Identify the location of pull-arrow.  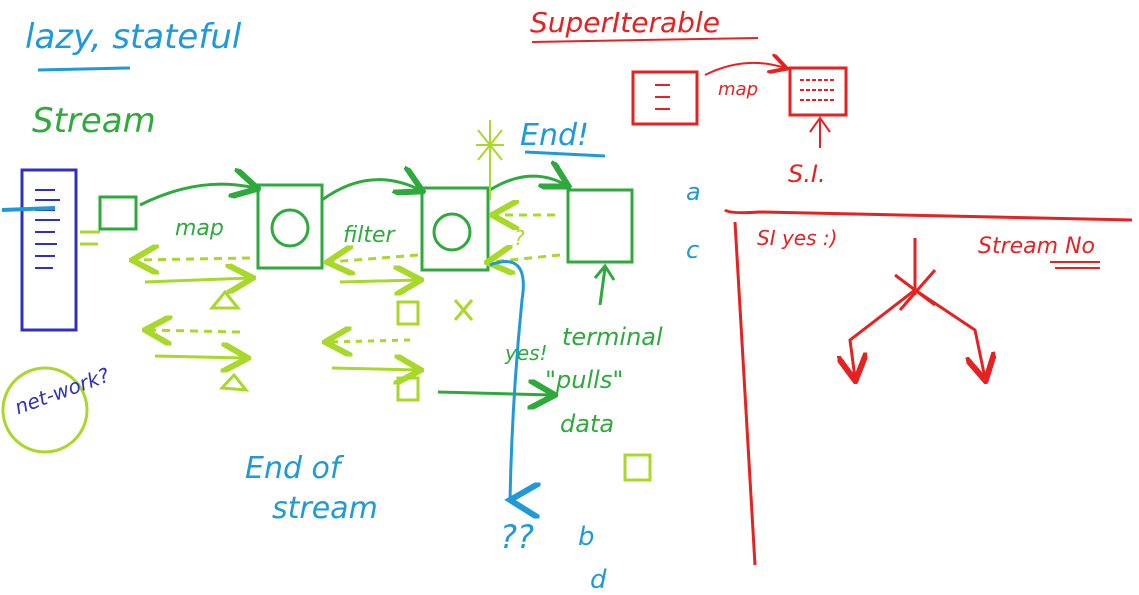
(494, 393).